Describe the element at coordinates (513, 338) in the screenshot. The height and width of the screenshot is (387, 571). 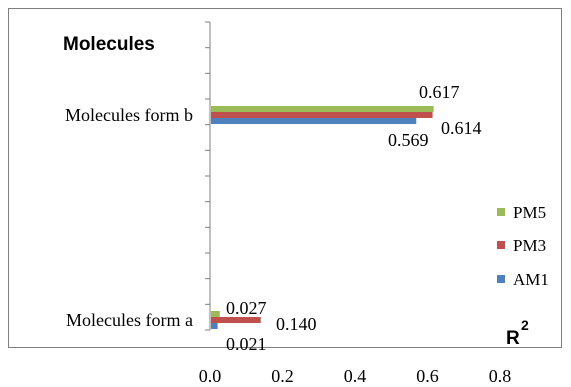
I see `x-axis-title: R` at that location.